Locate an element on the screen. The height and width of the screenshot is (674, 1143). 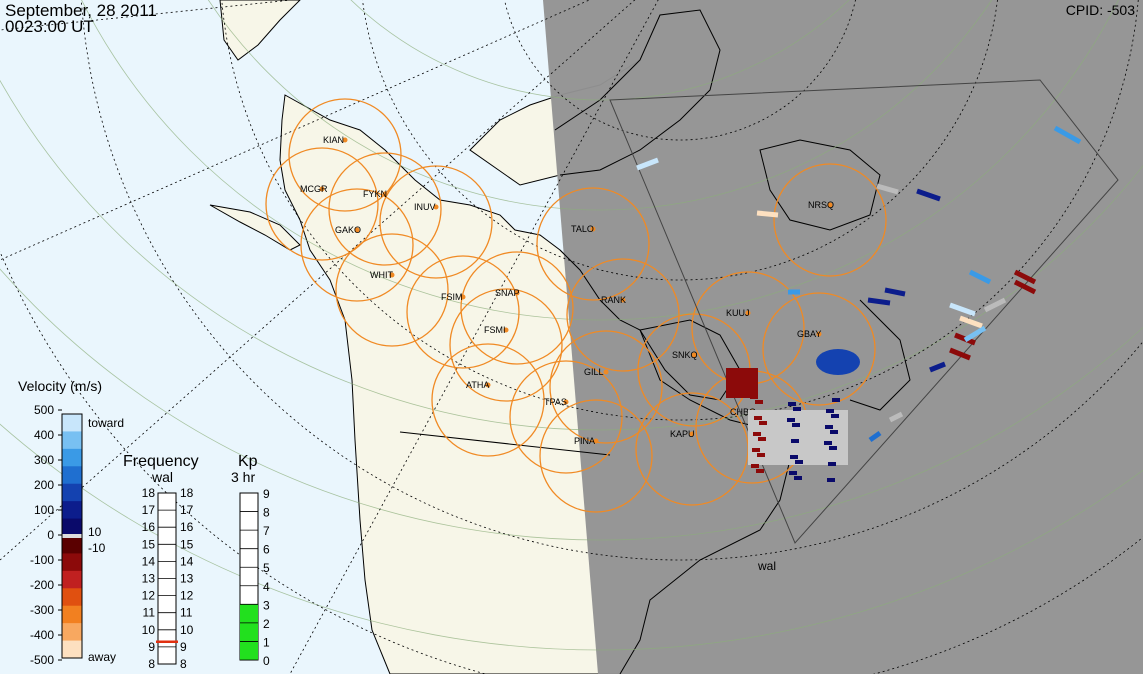
frequency-tick-label: 10 is located at coordinates (187, 630).